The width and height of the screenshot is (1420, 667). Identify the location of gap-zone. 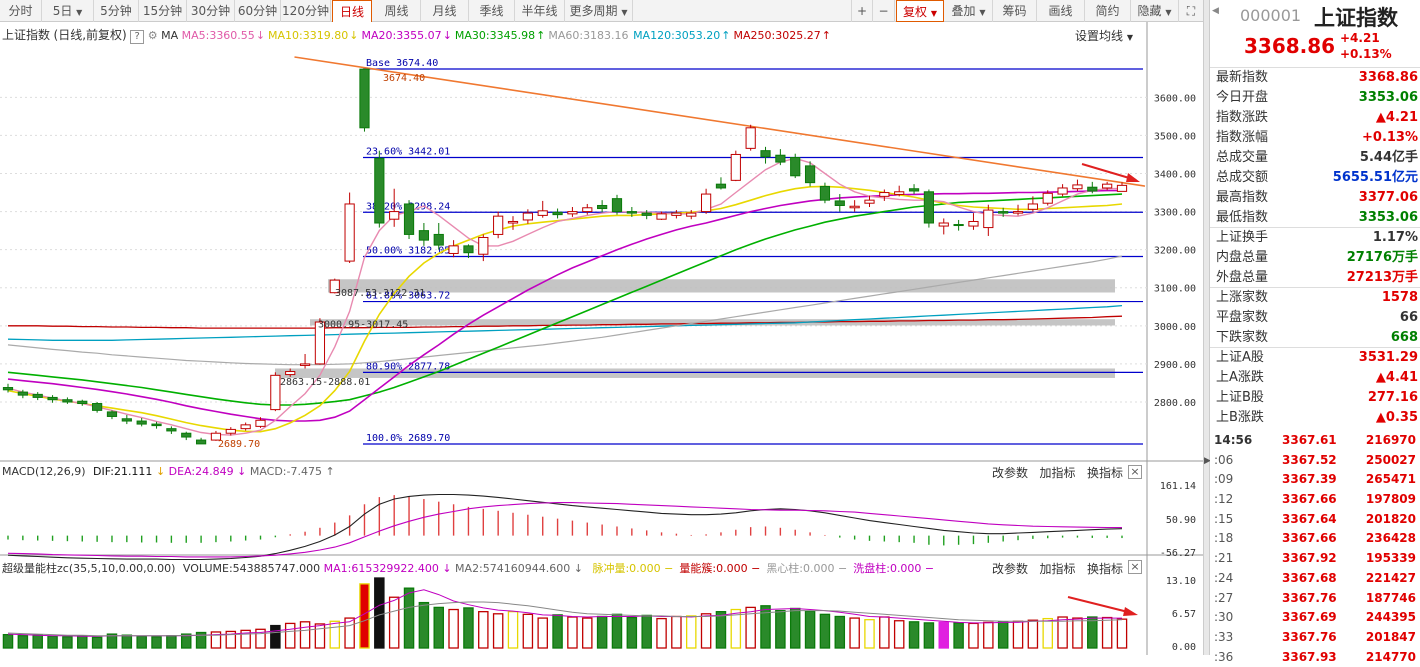
(695, 373).